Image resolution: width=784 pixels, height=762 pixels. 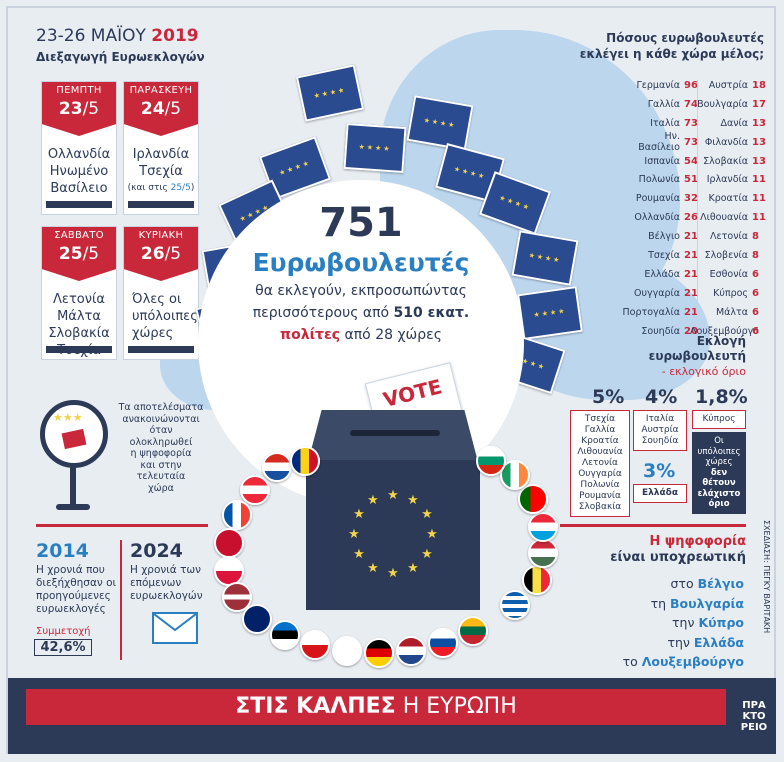 I want to click on date-card-26: ΚΥΡΙΑΚΗ 26/5 Όλες οι υπόλοιπες χώρες, so click(x=161, y=293).